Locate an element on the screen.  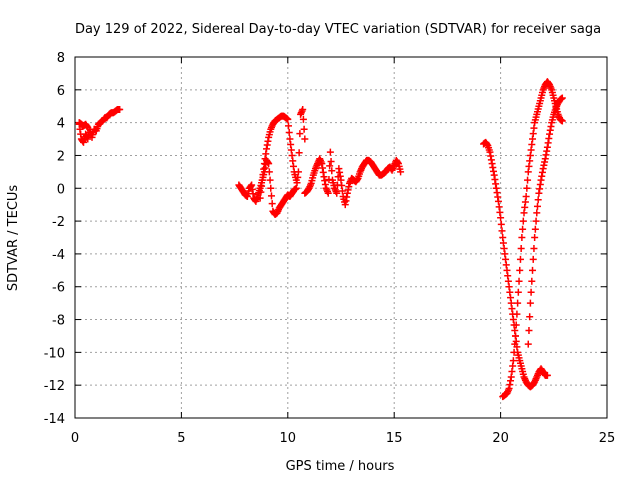
y-tick-label: 2 is located at coordinates (61, 156).